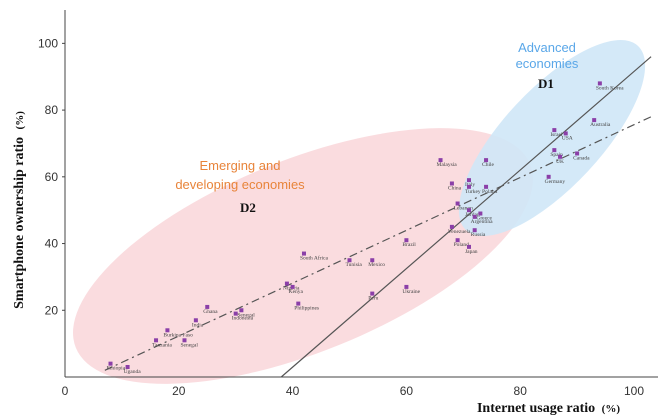  What do you see at coordinates (411, 292) in the screenshot?
I see `data-point-label: Ukraine` at bounding box center [411, 292].